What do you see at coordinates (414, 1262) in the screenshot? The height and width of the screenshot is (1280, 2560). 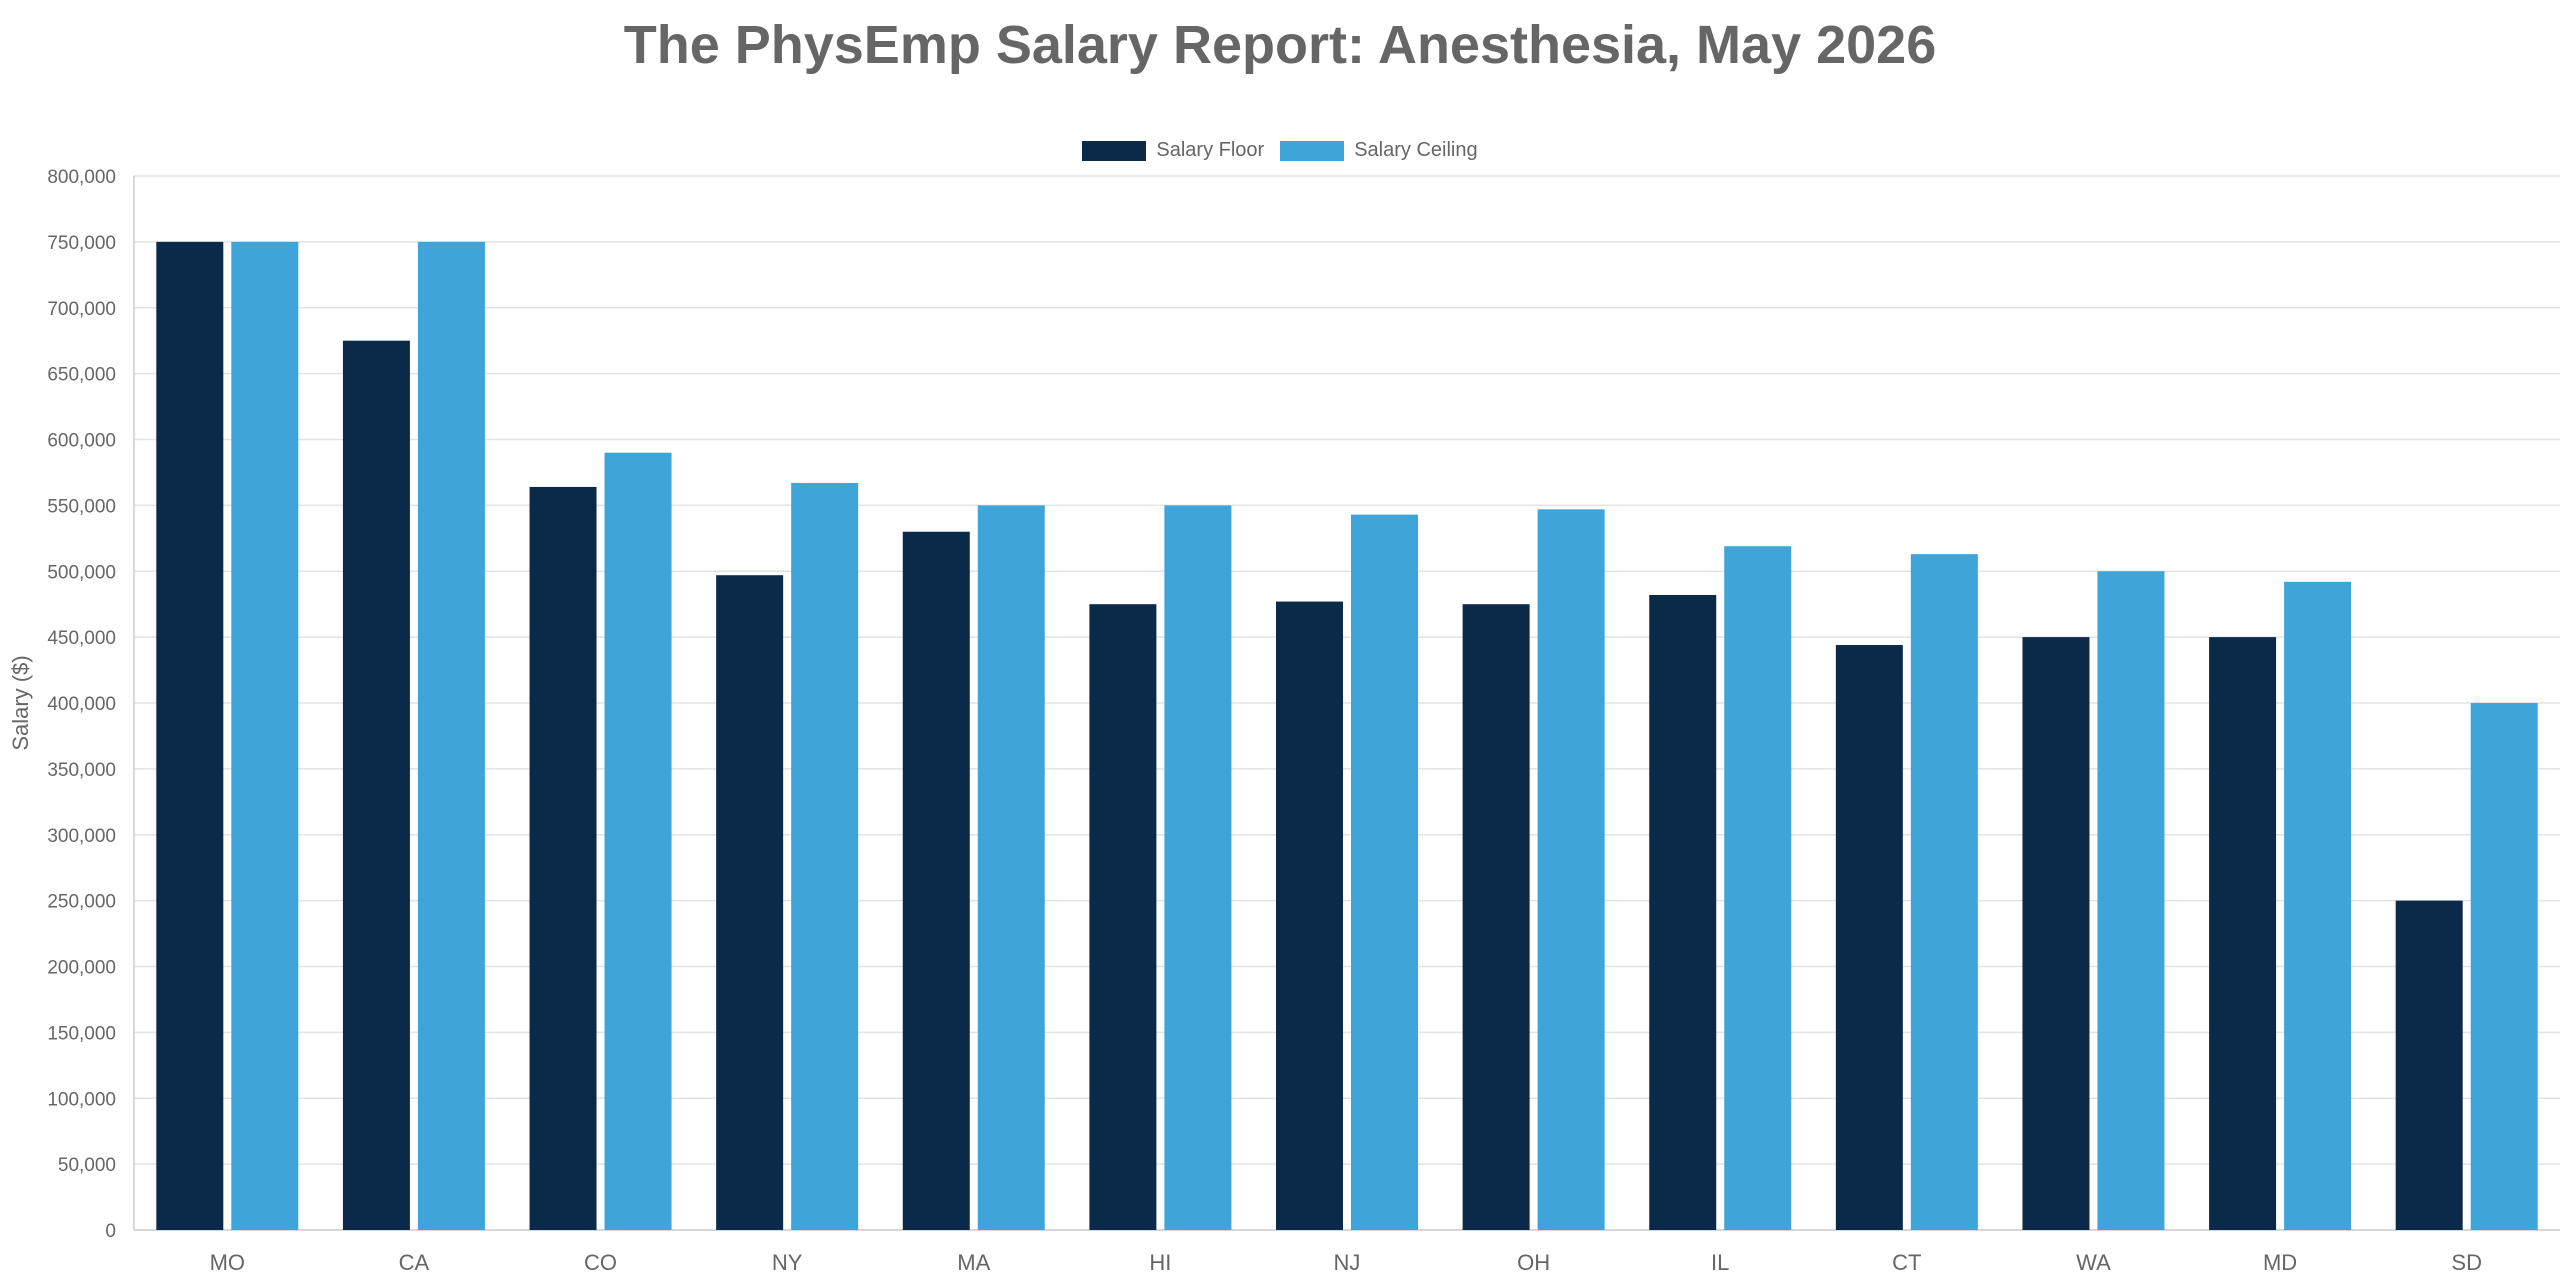 I see `x-tick-label: CA` at bounding box center [414, 1262].